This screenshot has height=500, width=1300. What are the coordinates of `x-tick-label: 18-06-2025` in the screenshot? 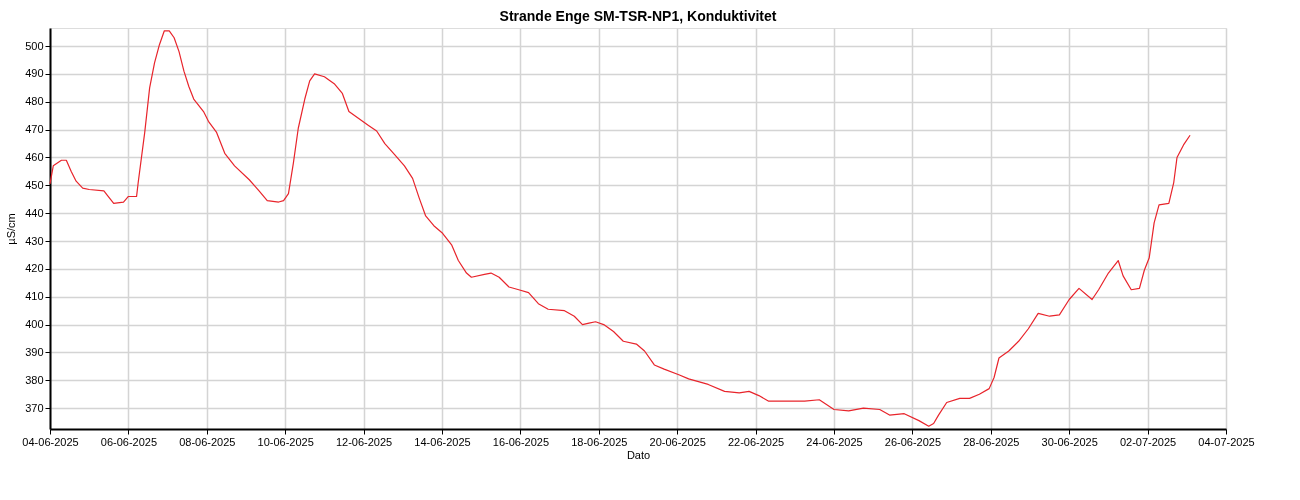 It's located at (599, 441).